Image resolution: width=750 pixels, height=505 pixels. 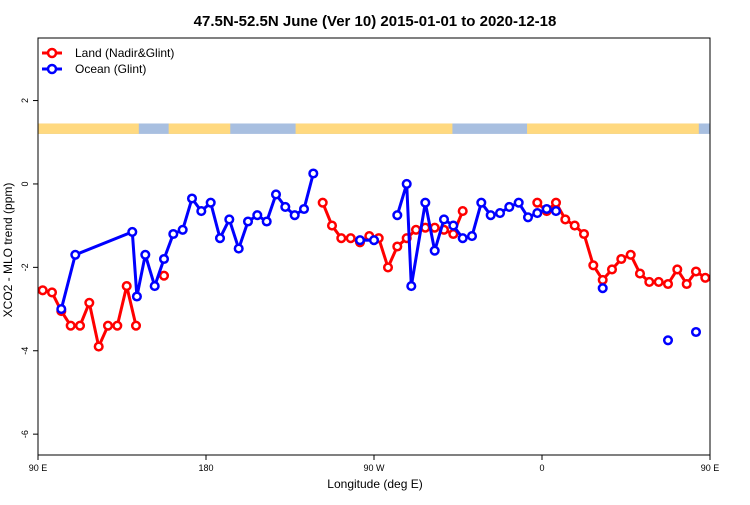 What do you see at coordinates (25, 100) in the screenshot?
I see `y-tick-label: 2` at bounding box center [25, 100].